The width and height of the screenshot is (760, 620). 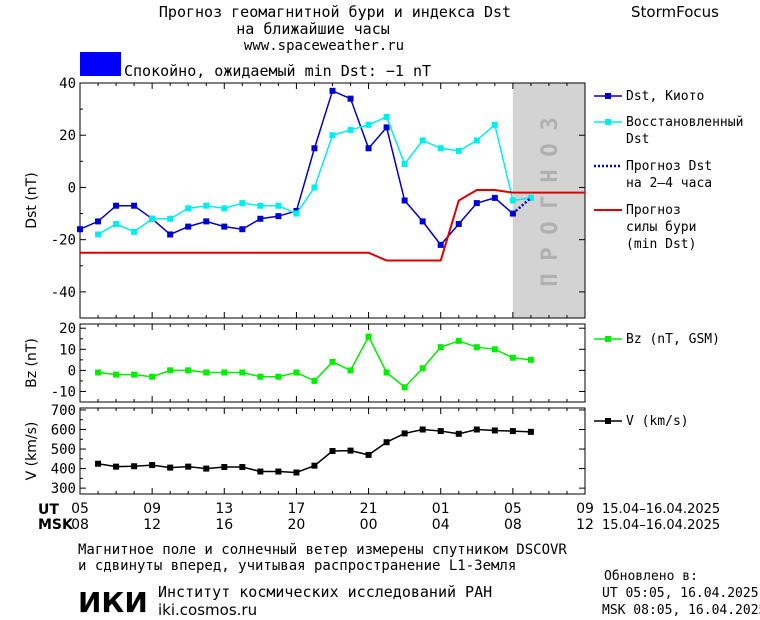 I want to click on ut-date-range: 15.04–16.04.2025, so click(x=661, y=509).